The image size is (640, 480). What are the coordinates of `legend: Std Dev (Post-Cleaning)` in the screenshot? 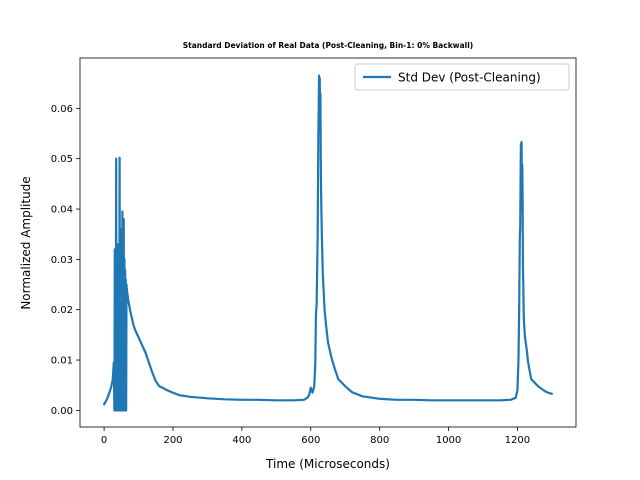 It's located at (462, 77).